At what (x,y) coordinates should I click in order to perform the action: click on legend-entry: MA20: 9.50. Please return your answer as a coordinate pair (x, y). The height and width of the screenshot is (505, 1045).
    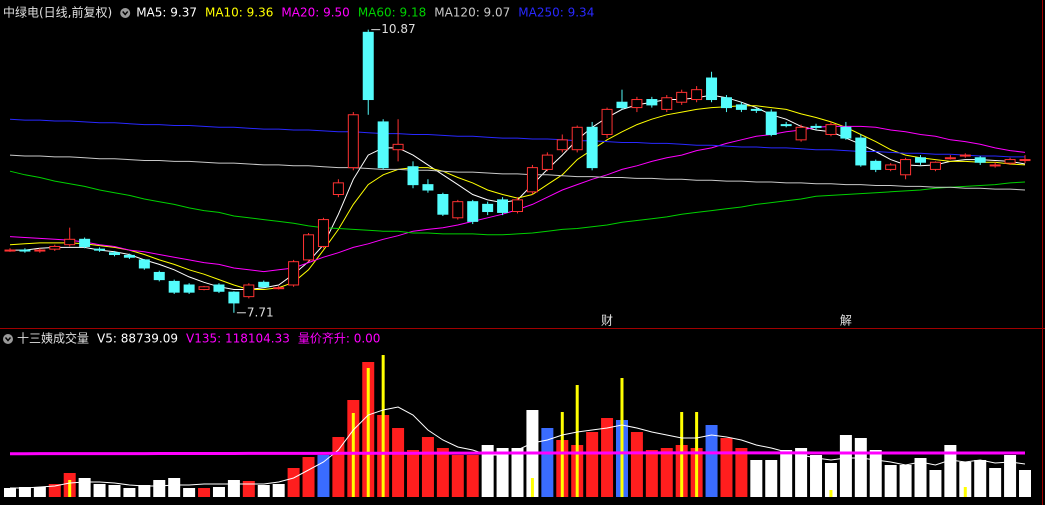
    Looking at the image, I should click on (315, 13).